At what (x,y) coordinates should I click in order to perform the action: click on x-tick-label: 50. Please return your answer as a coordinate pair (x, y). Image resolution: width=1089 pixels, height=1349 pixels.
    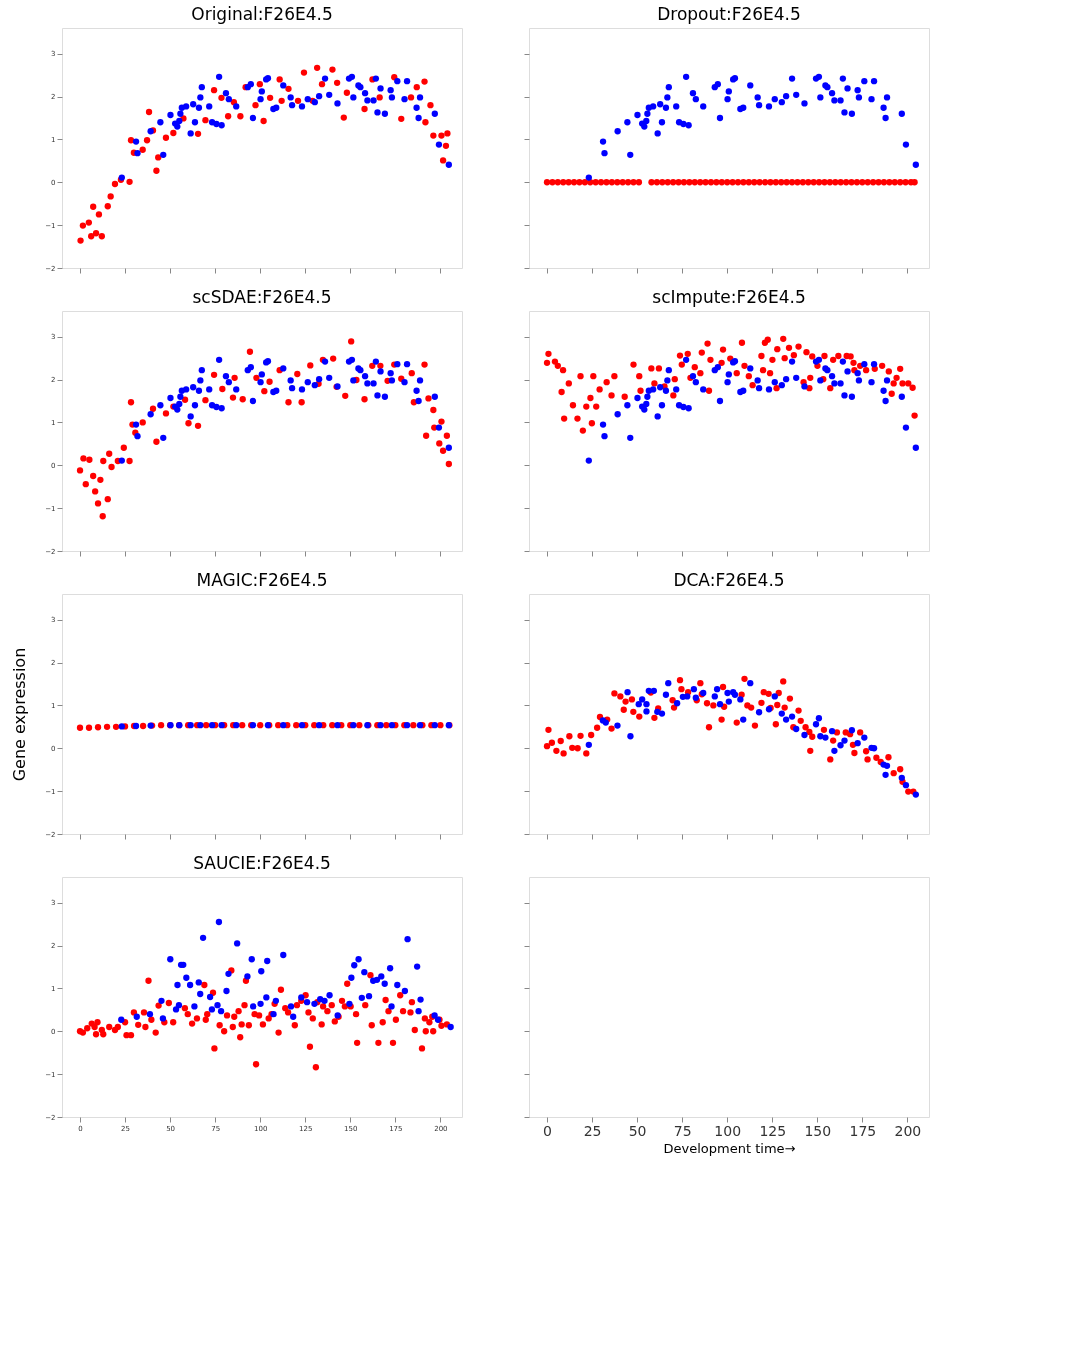
    Looking at the image, I should click on (637, 1130).